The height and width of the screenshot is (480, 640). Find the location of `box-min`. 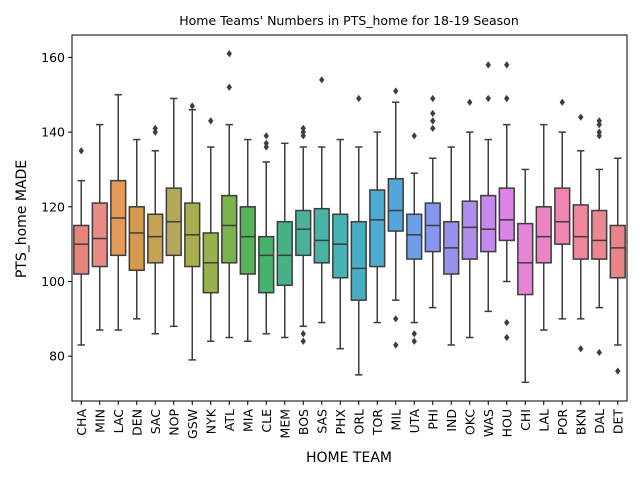

box-min is located at coordinates (99, 227).